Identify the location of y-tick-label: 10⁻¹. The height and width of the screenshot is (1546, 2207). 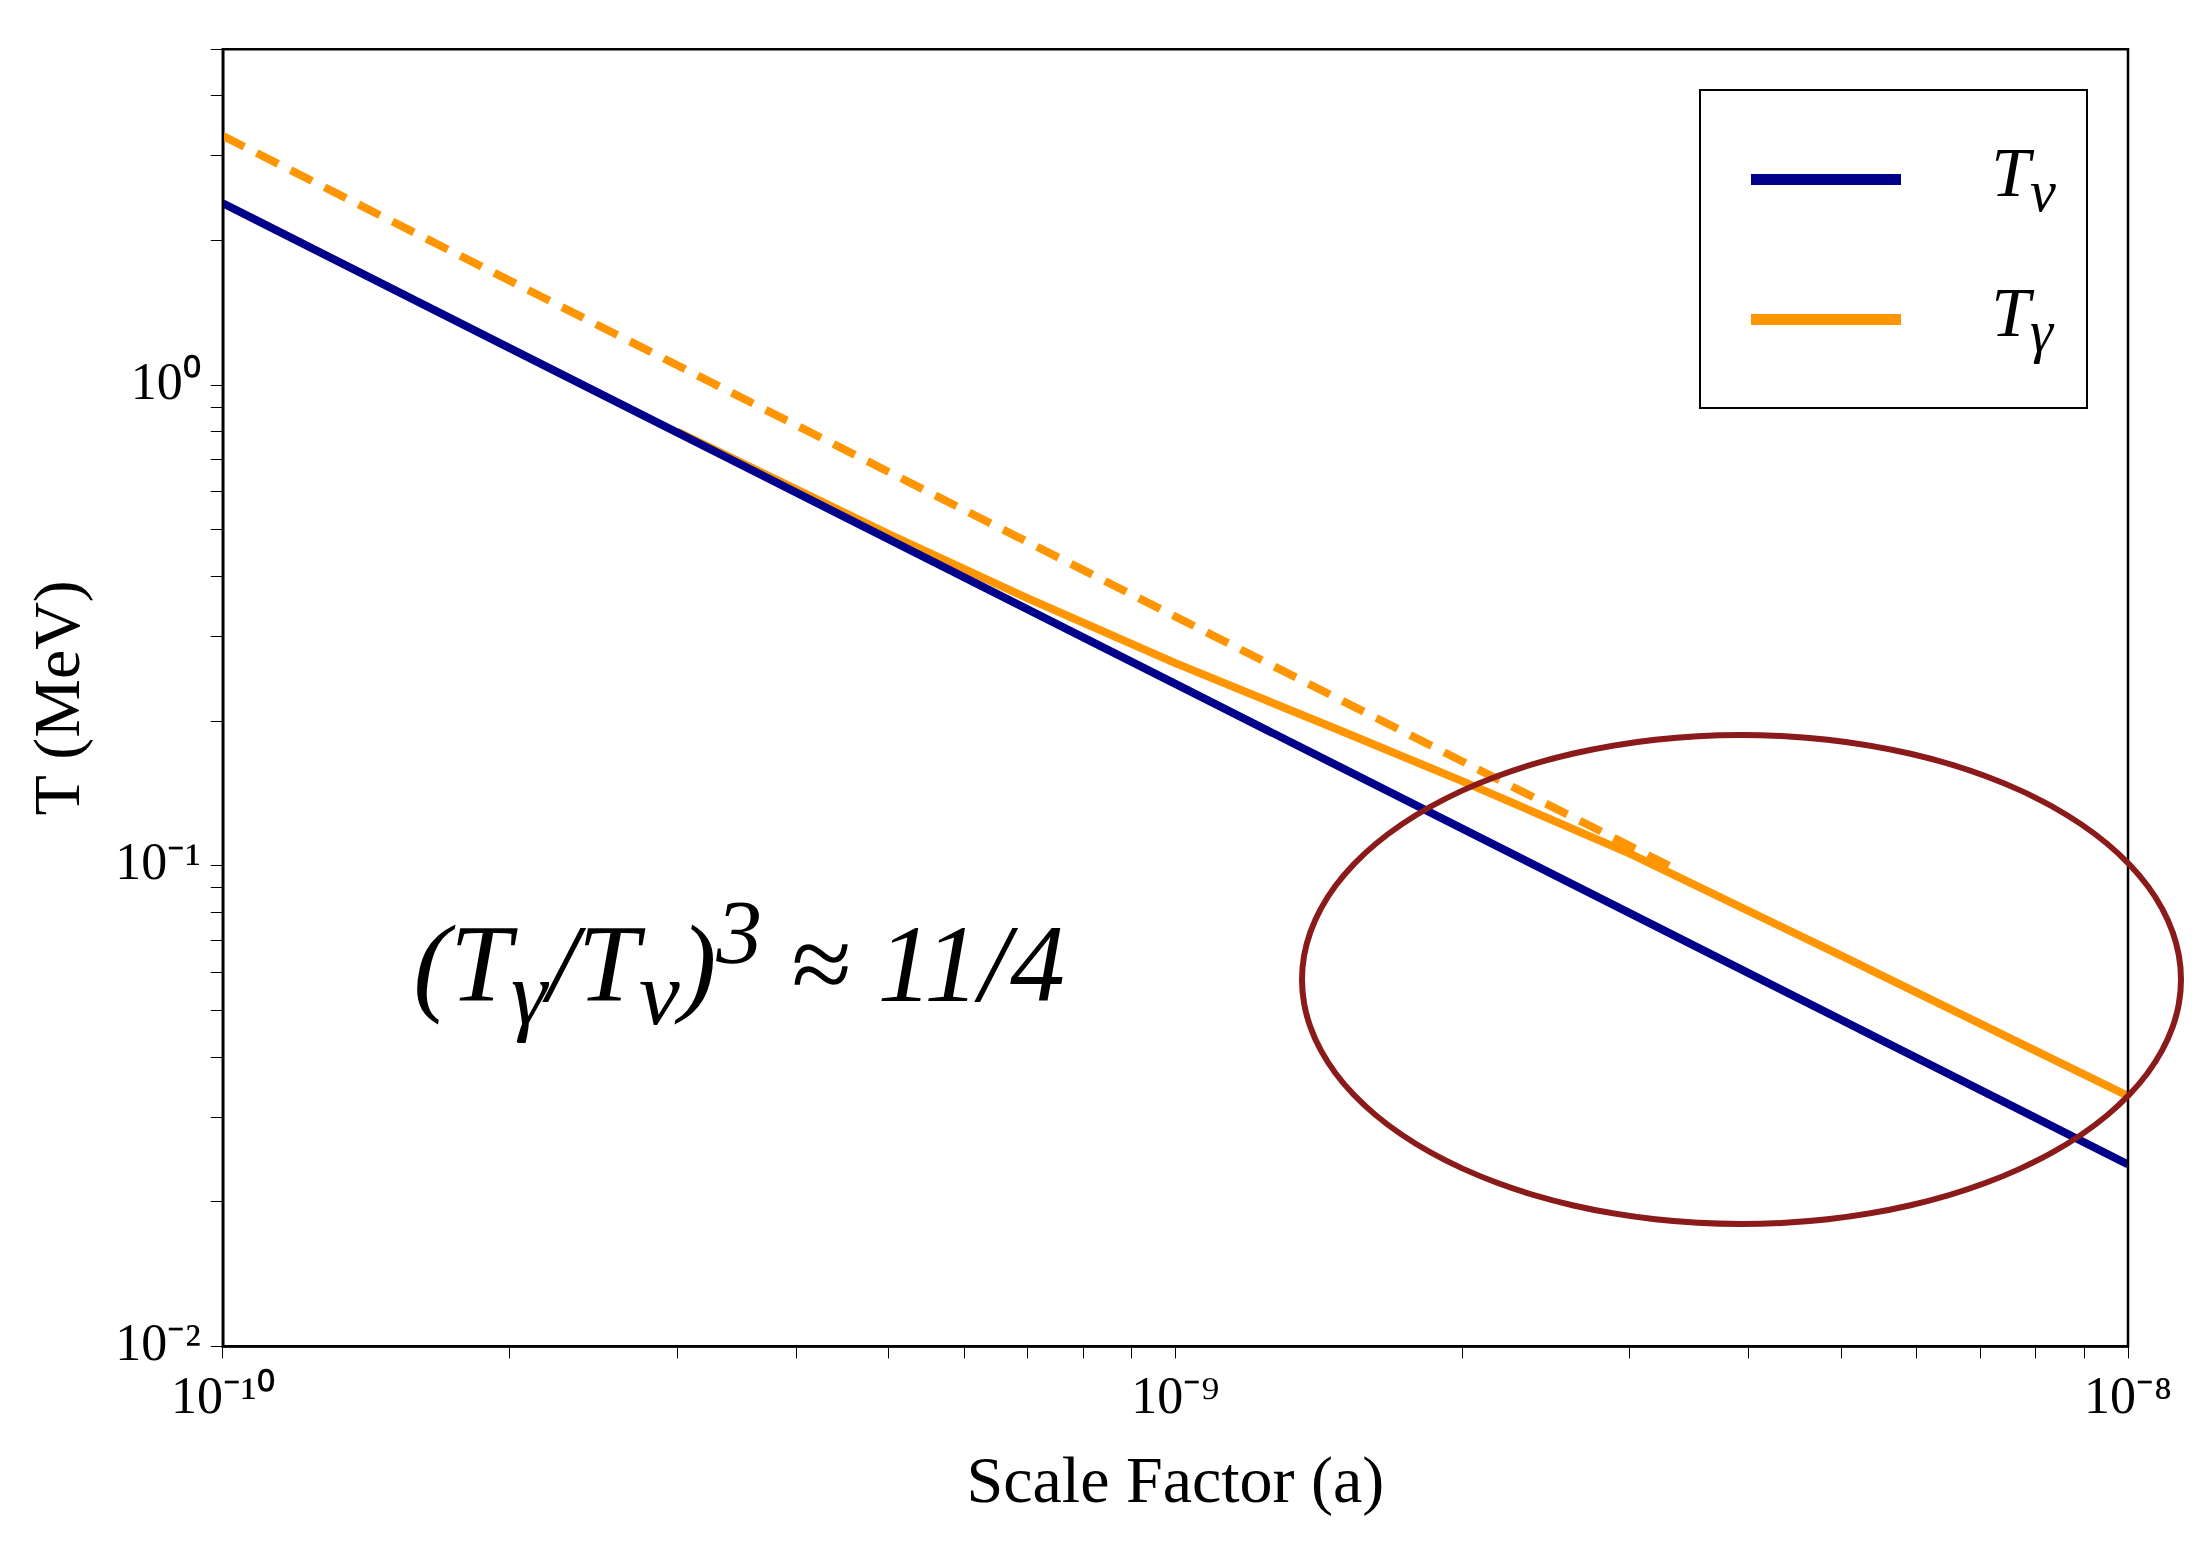
(158, 862).